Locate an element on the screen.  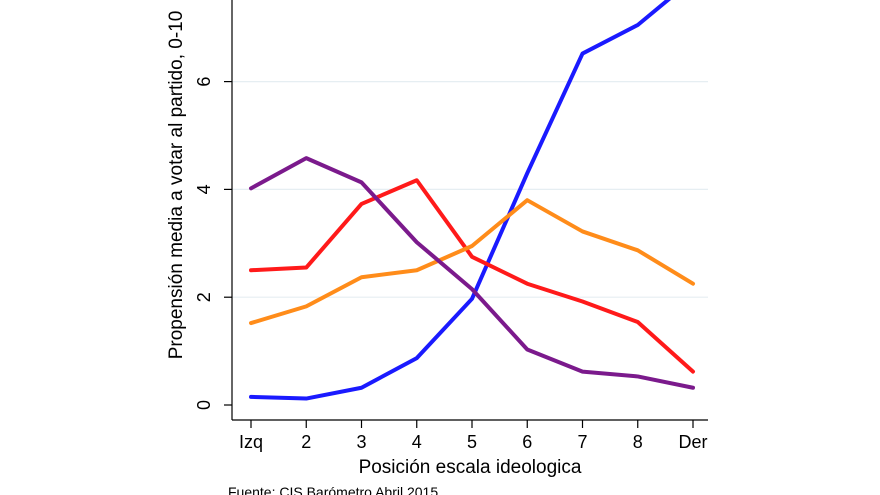
x-tick-label: 8 is located at coordinates (638, 442).